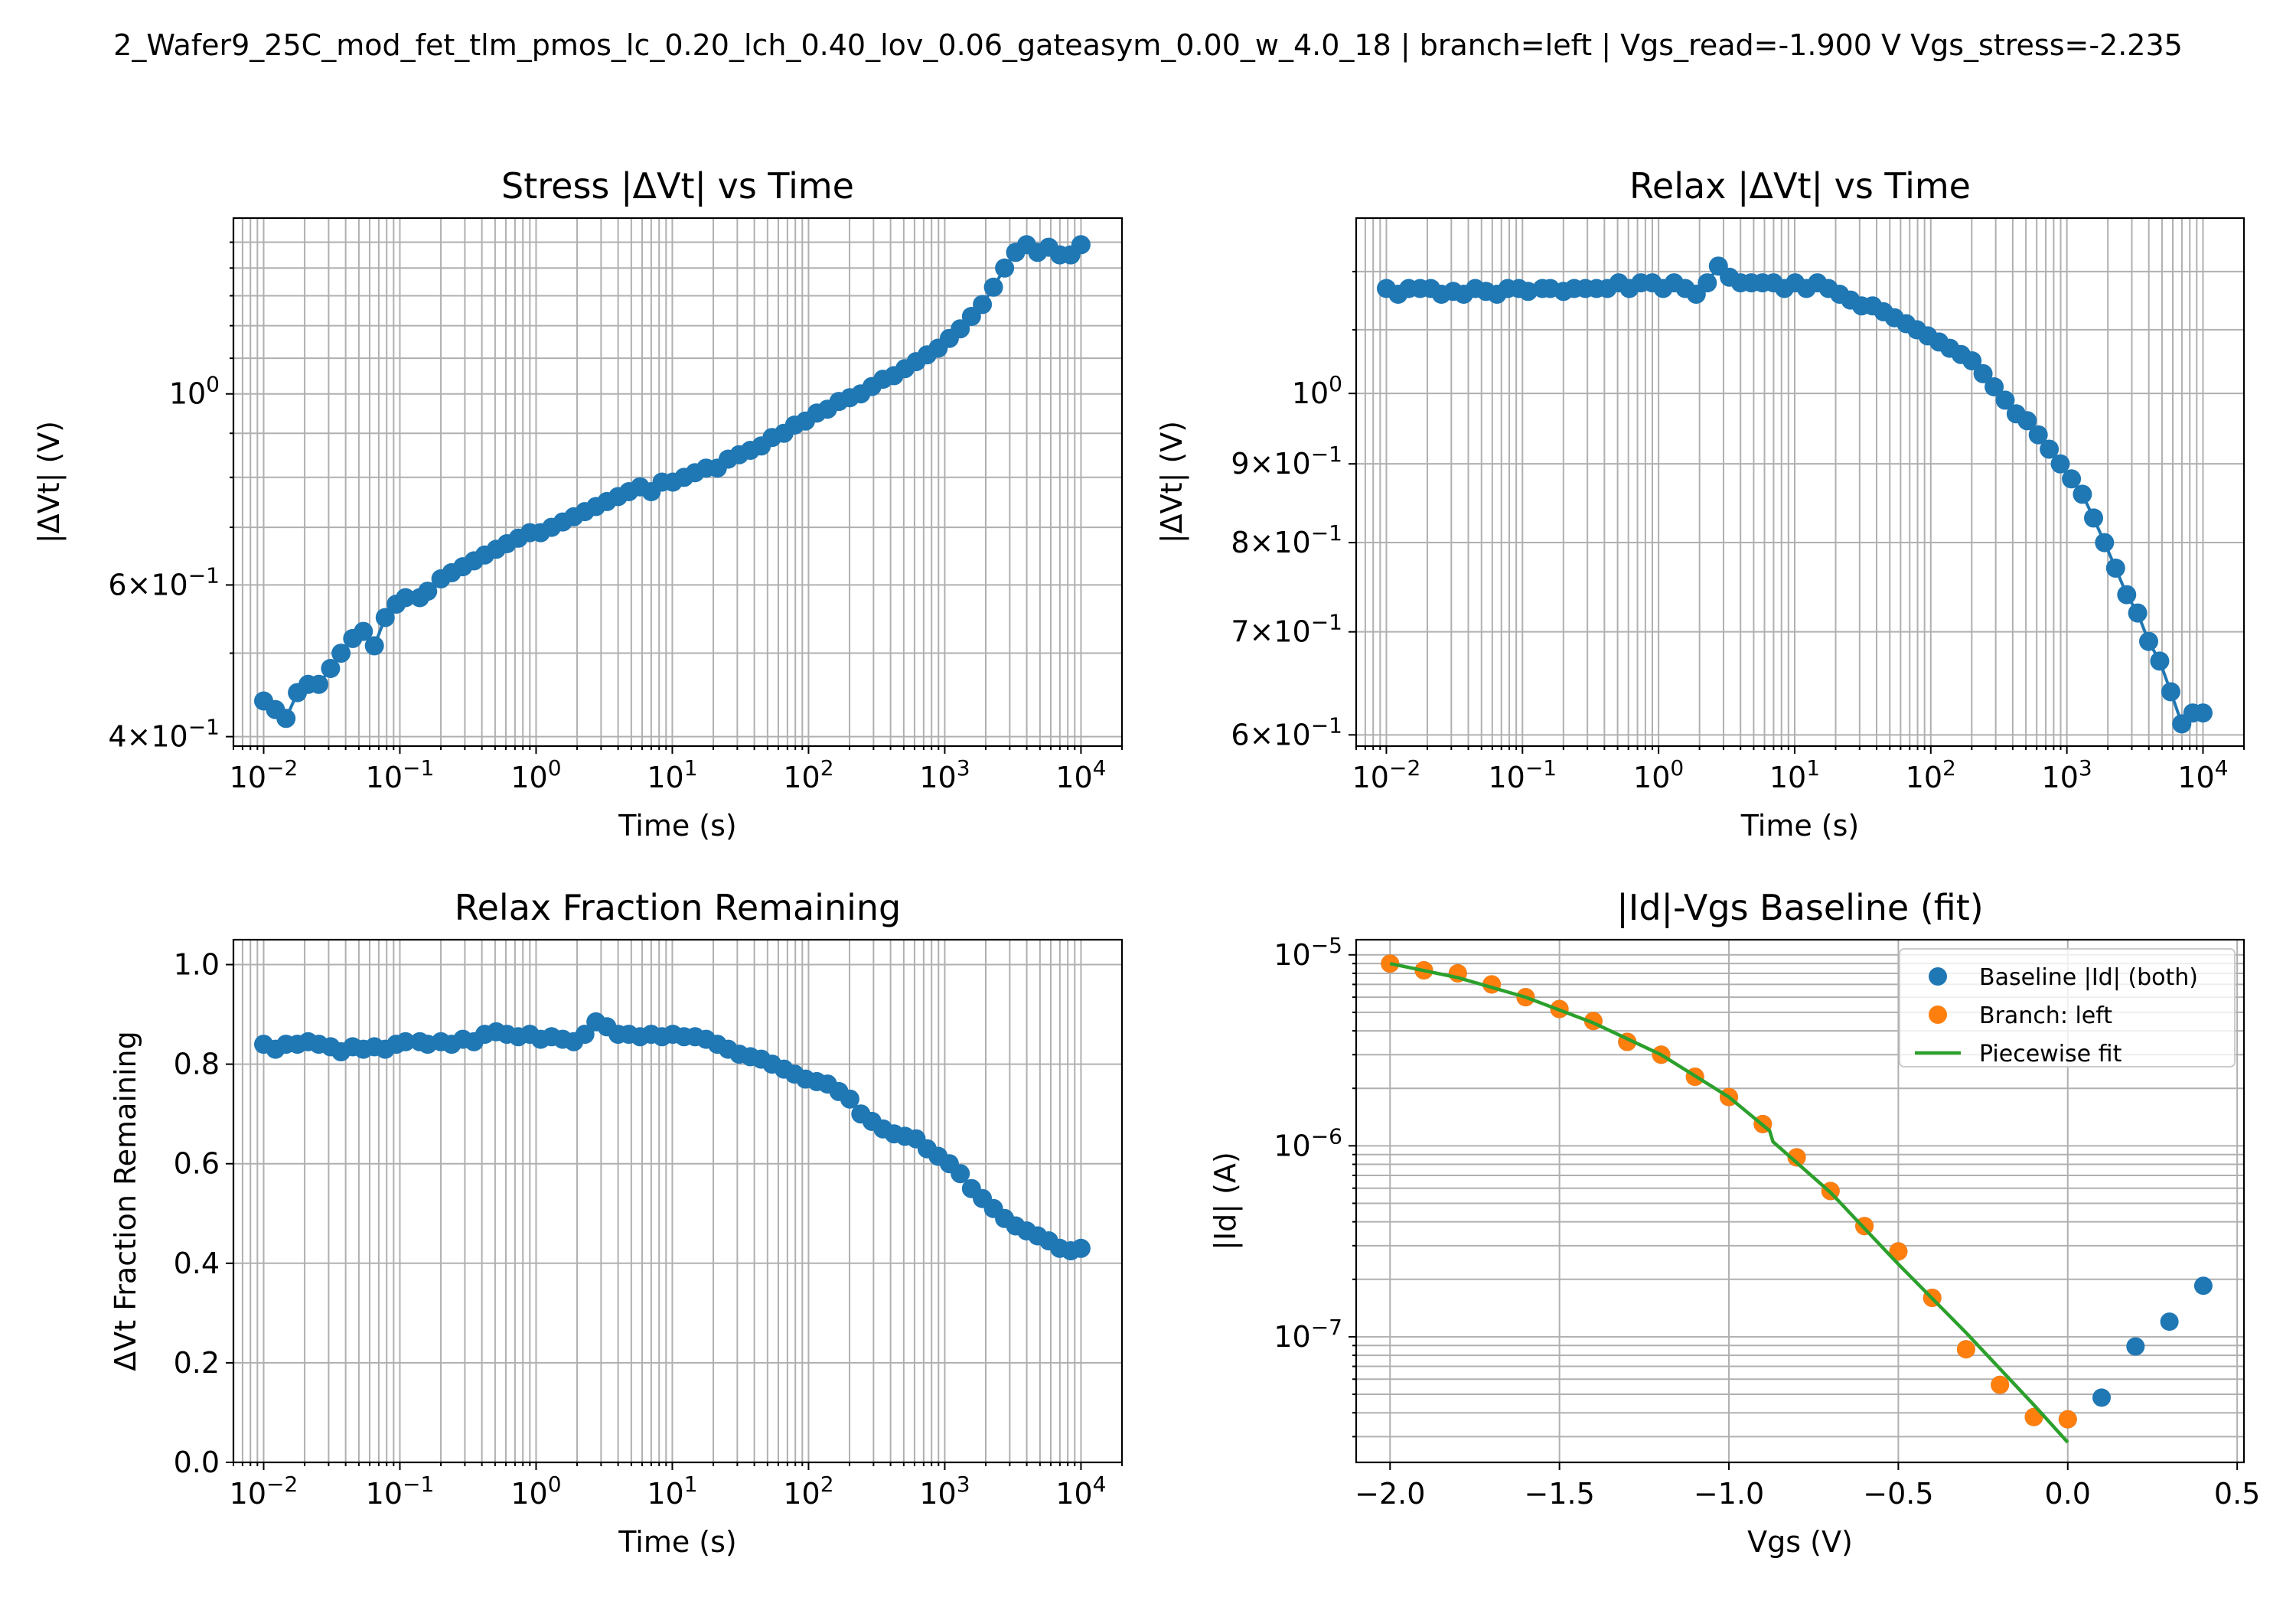  I want to click on y-tick-label: 4×10⁻¹, so click(164, 734).